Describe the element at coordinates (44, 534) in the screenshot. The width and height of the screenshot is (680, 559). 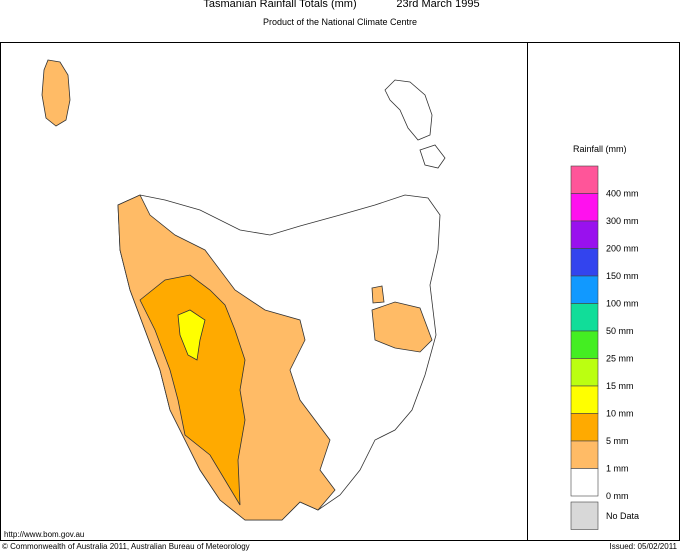
I see `footer-url: http://www.bom.gov.au` at that location.